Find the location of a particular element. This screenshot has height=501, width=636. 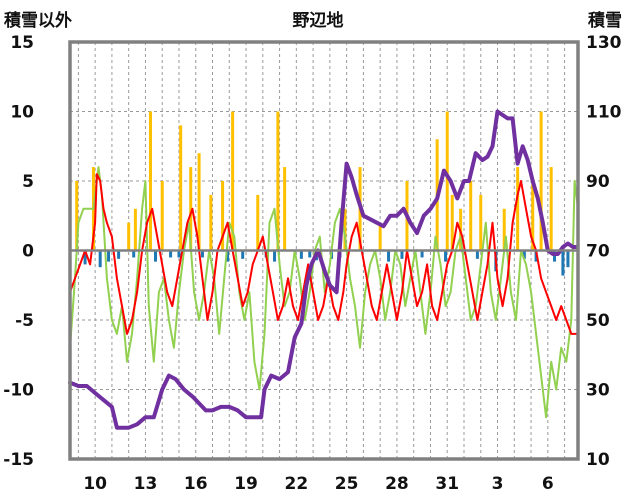

right-axis-title: 積雪 is located at coordinates (605, 20).